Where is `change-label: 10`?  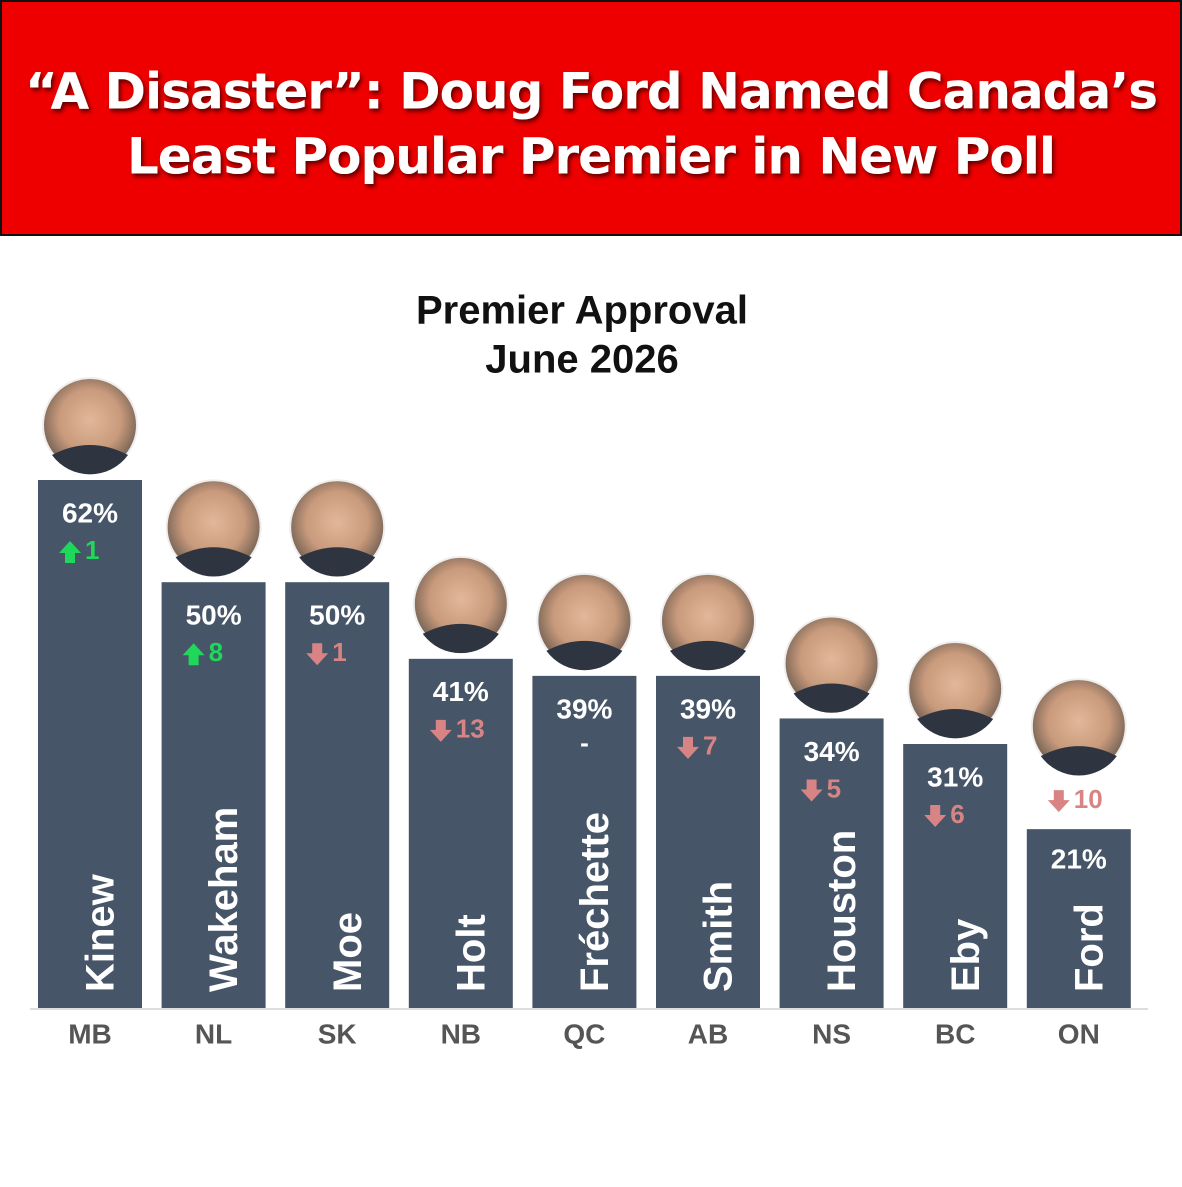 change-label: 10 is located at coordinates (1088, 799).